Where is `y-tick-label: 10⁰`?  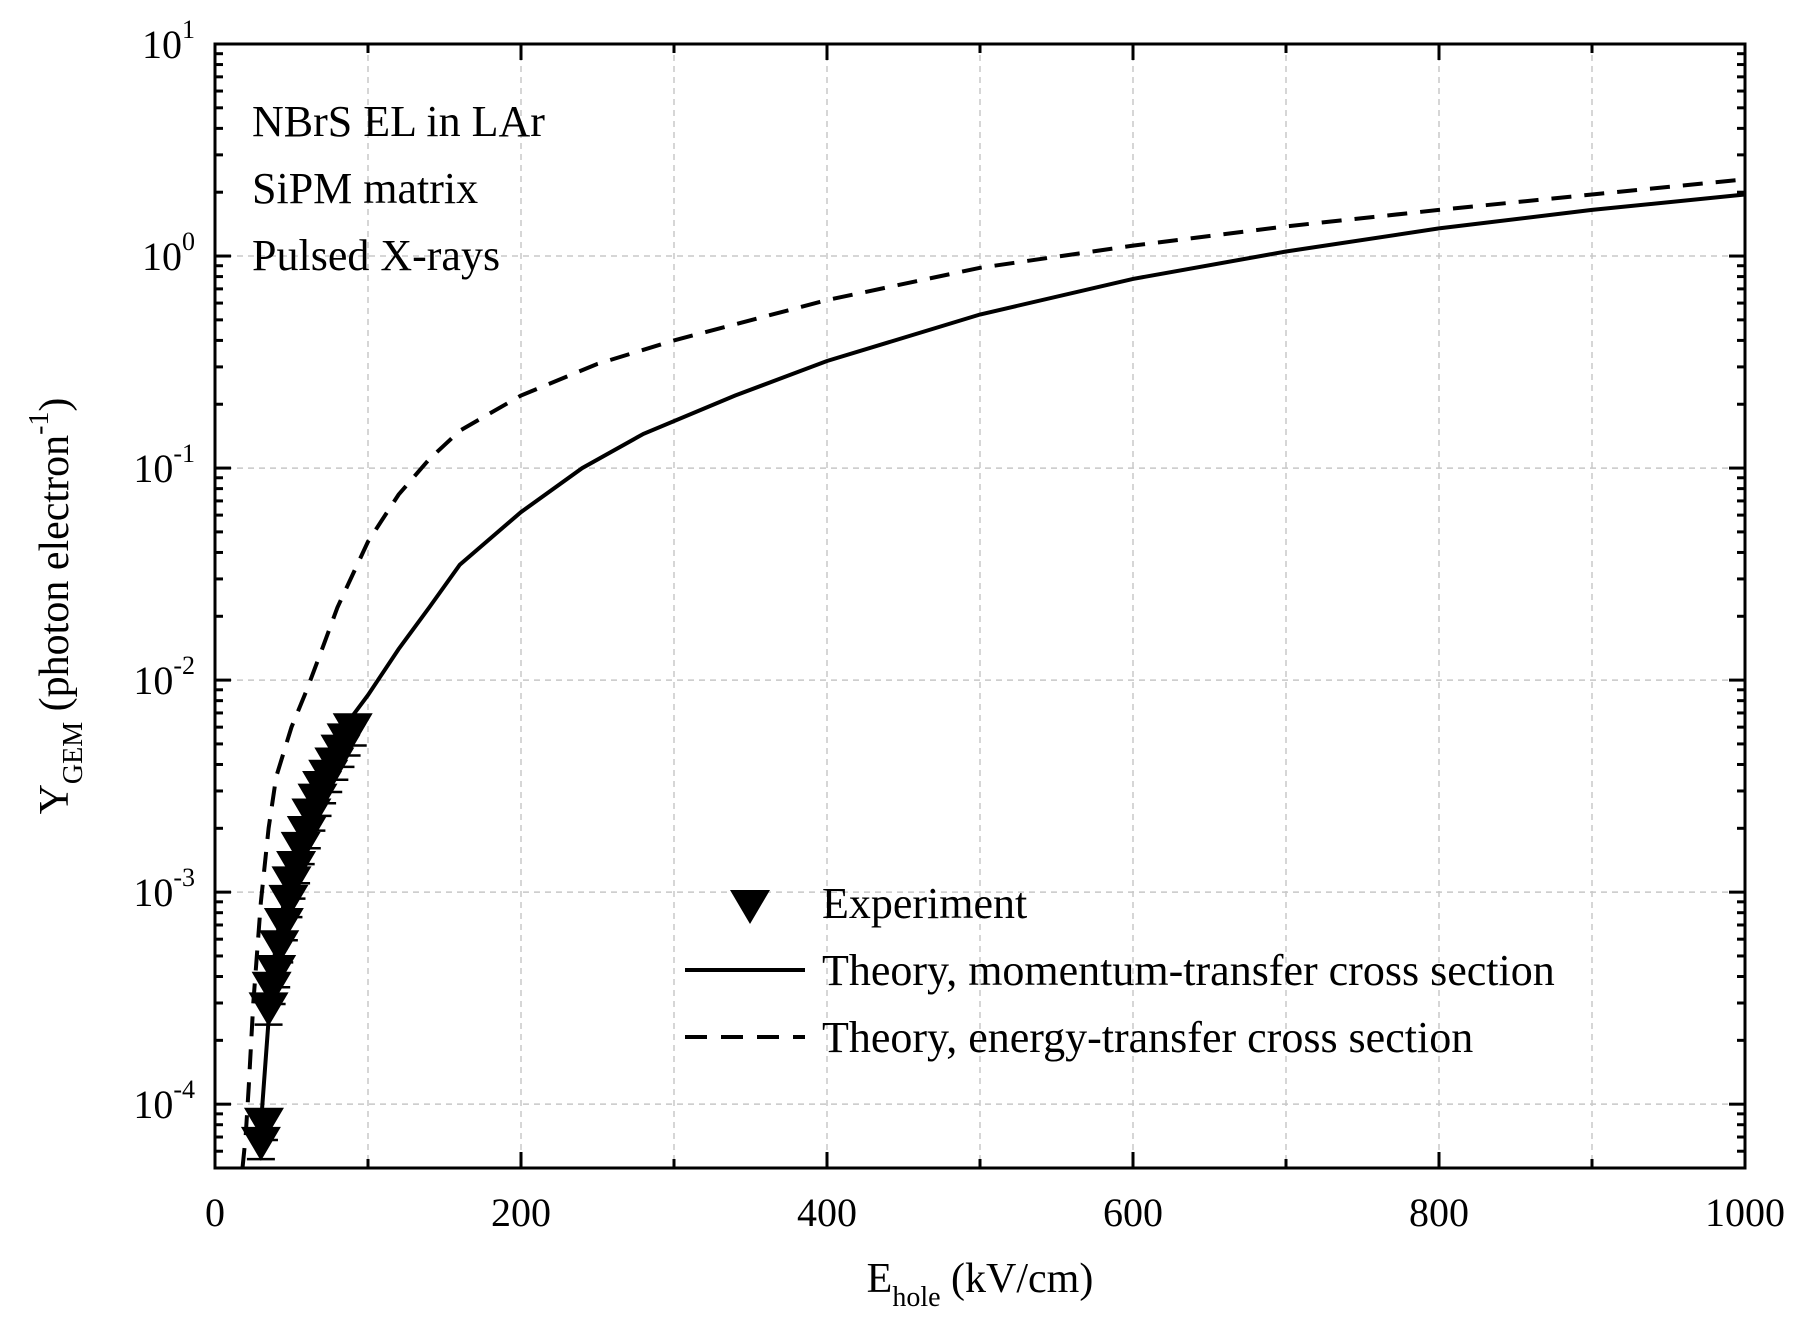
y-tick-label: 10⁰ is located at coordinates (168, 253).